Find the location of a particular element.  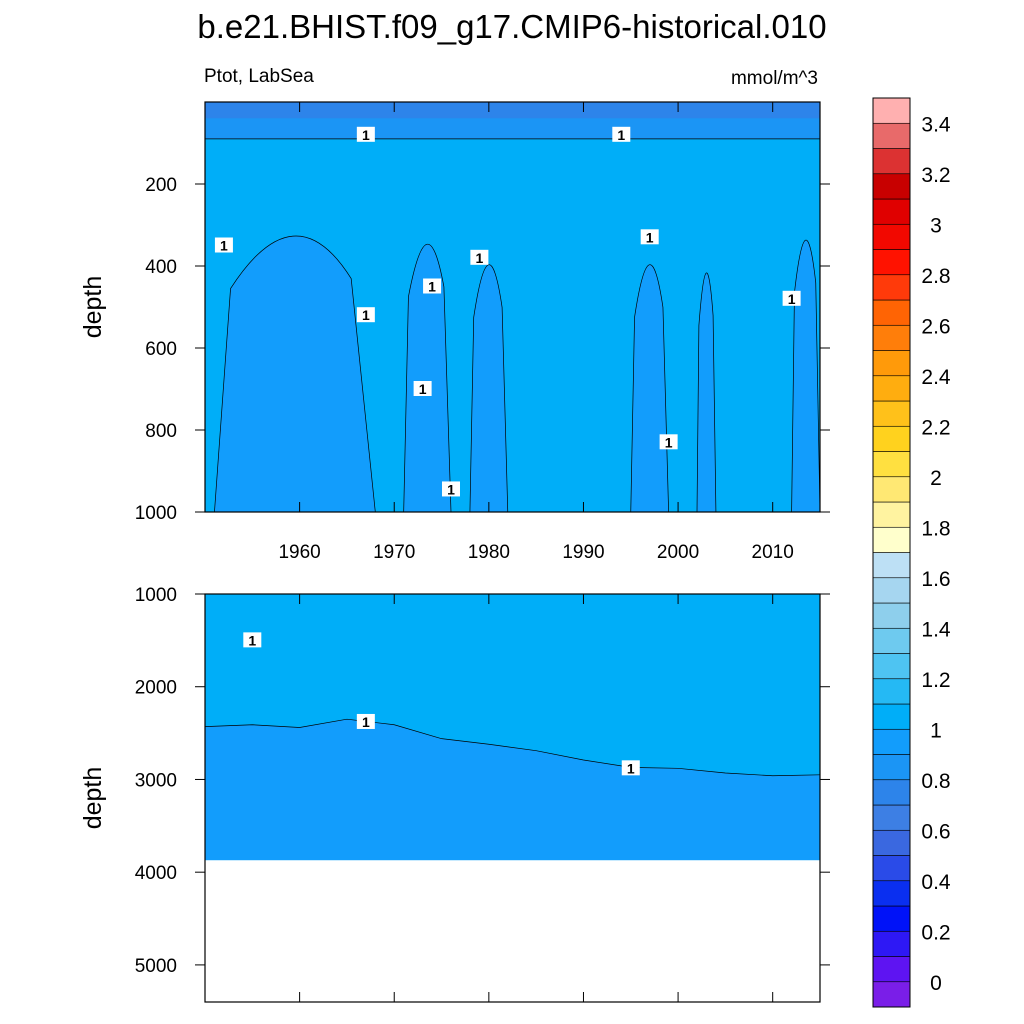

bottom-contour-line is located at coordinates (512, 747).